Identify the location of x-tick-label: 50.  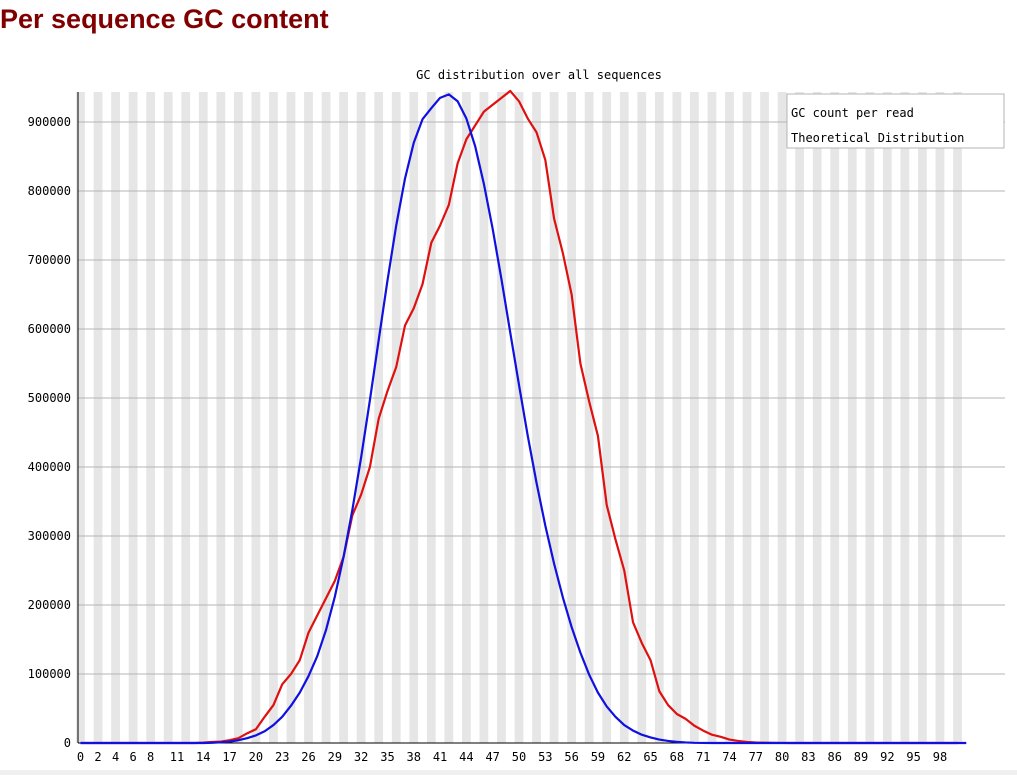
(519, 757).